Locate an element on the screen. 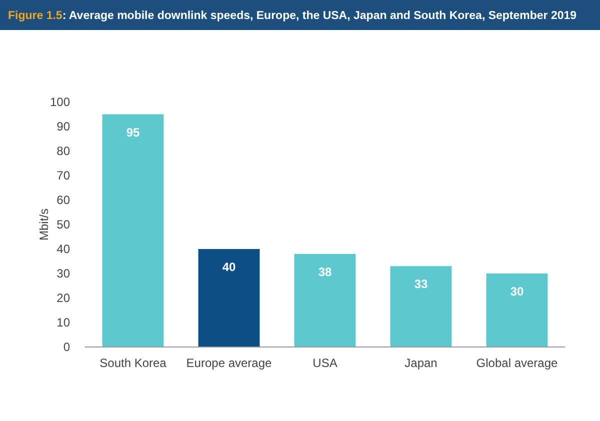 Image resolution: width=600 pixels, height=421 pixels. x-tick-label: USA is located at coordinates (325, 363).